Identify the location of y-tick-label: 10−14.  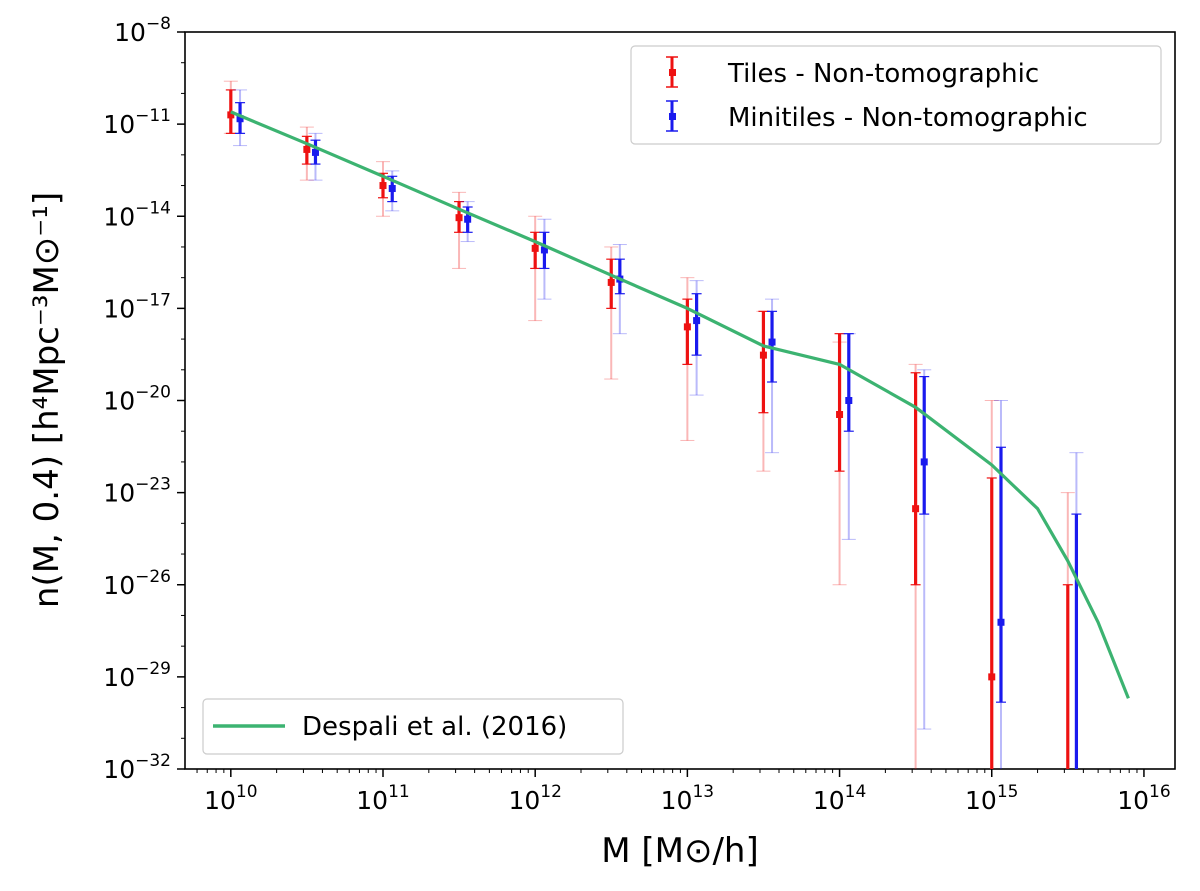
(137, 214).